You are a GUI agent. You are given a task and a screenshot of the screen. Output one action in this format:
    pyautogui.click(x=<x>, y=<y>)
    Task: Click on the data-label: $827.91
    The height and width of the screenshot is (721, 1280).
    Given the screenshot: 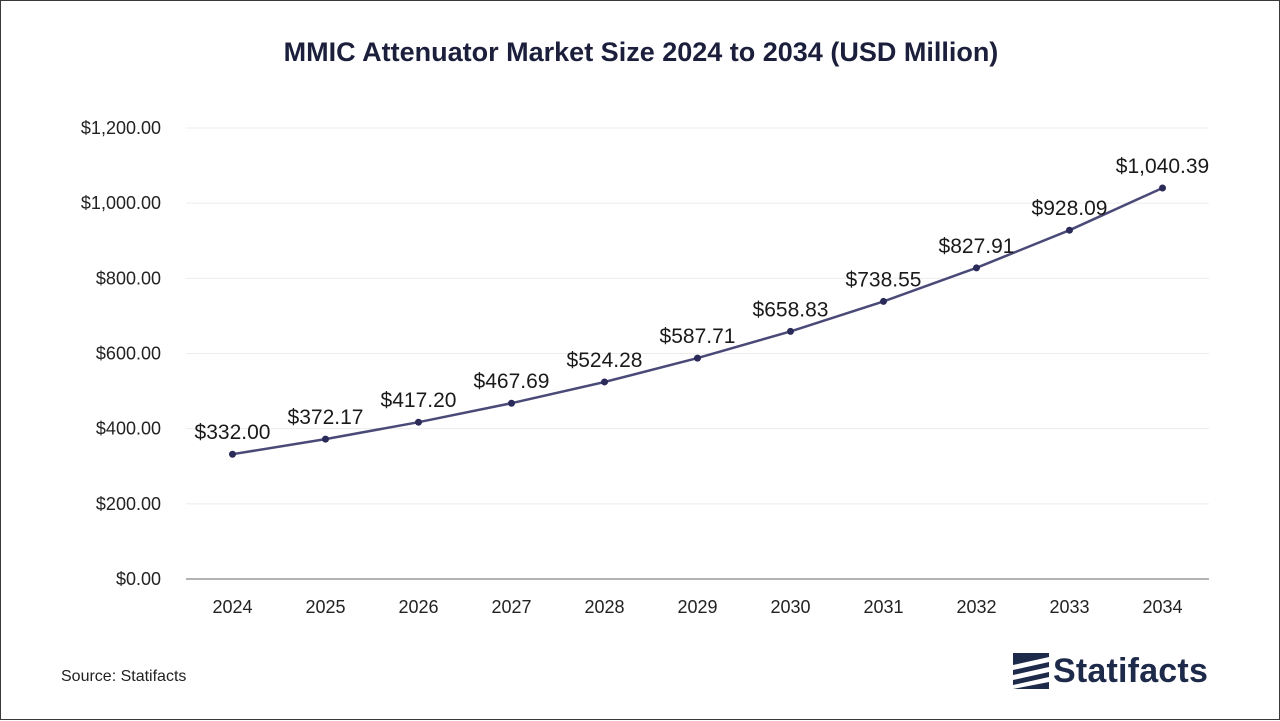 What is the action you would take?
    pyautogui.click(x=977, y=246)
    